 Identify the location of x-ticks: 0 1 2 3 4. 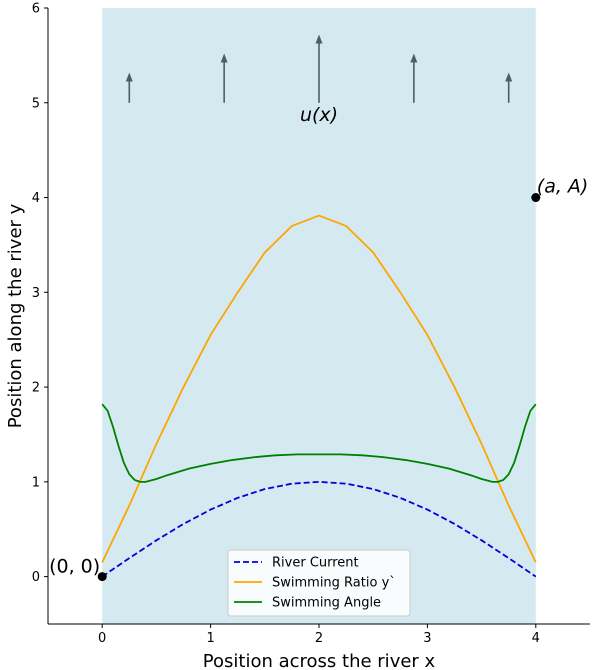
(319, 635).